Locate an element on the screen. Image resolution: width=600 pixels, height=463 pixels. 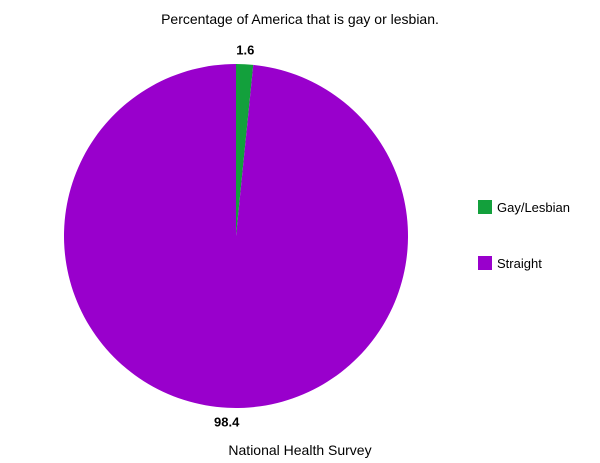
pie-slice-gay-lesbian is located at coordinates (245, 150).